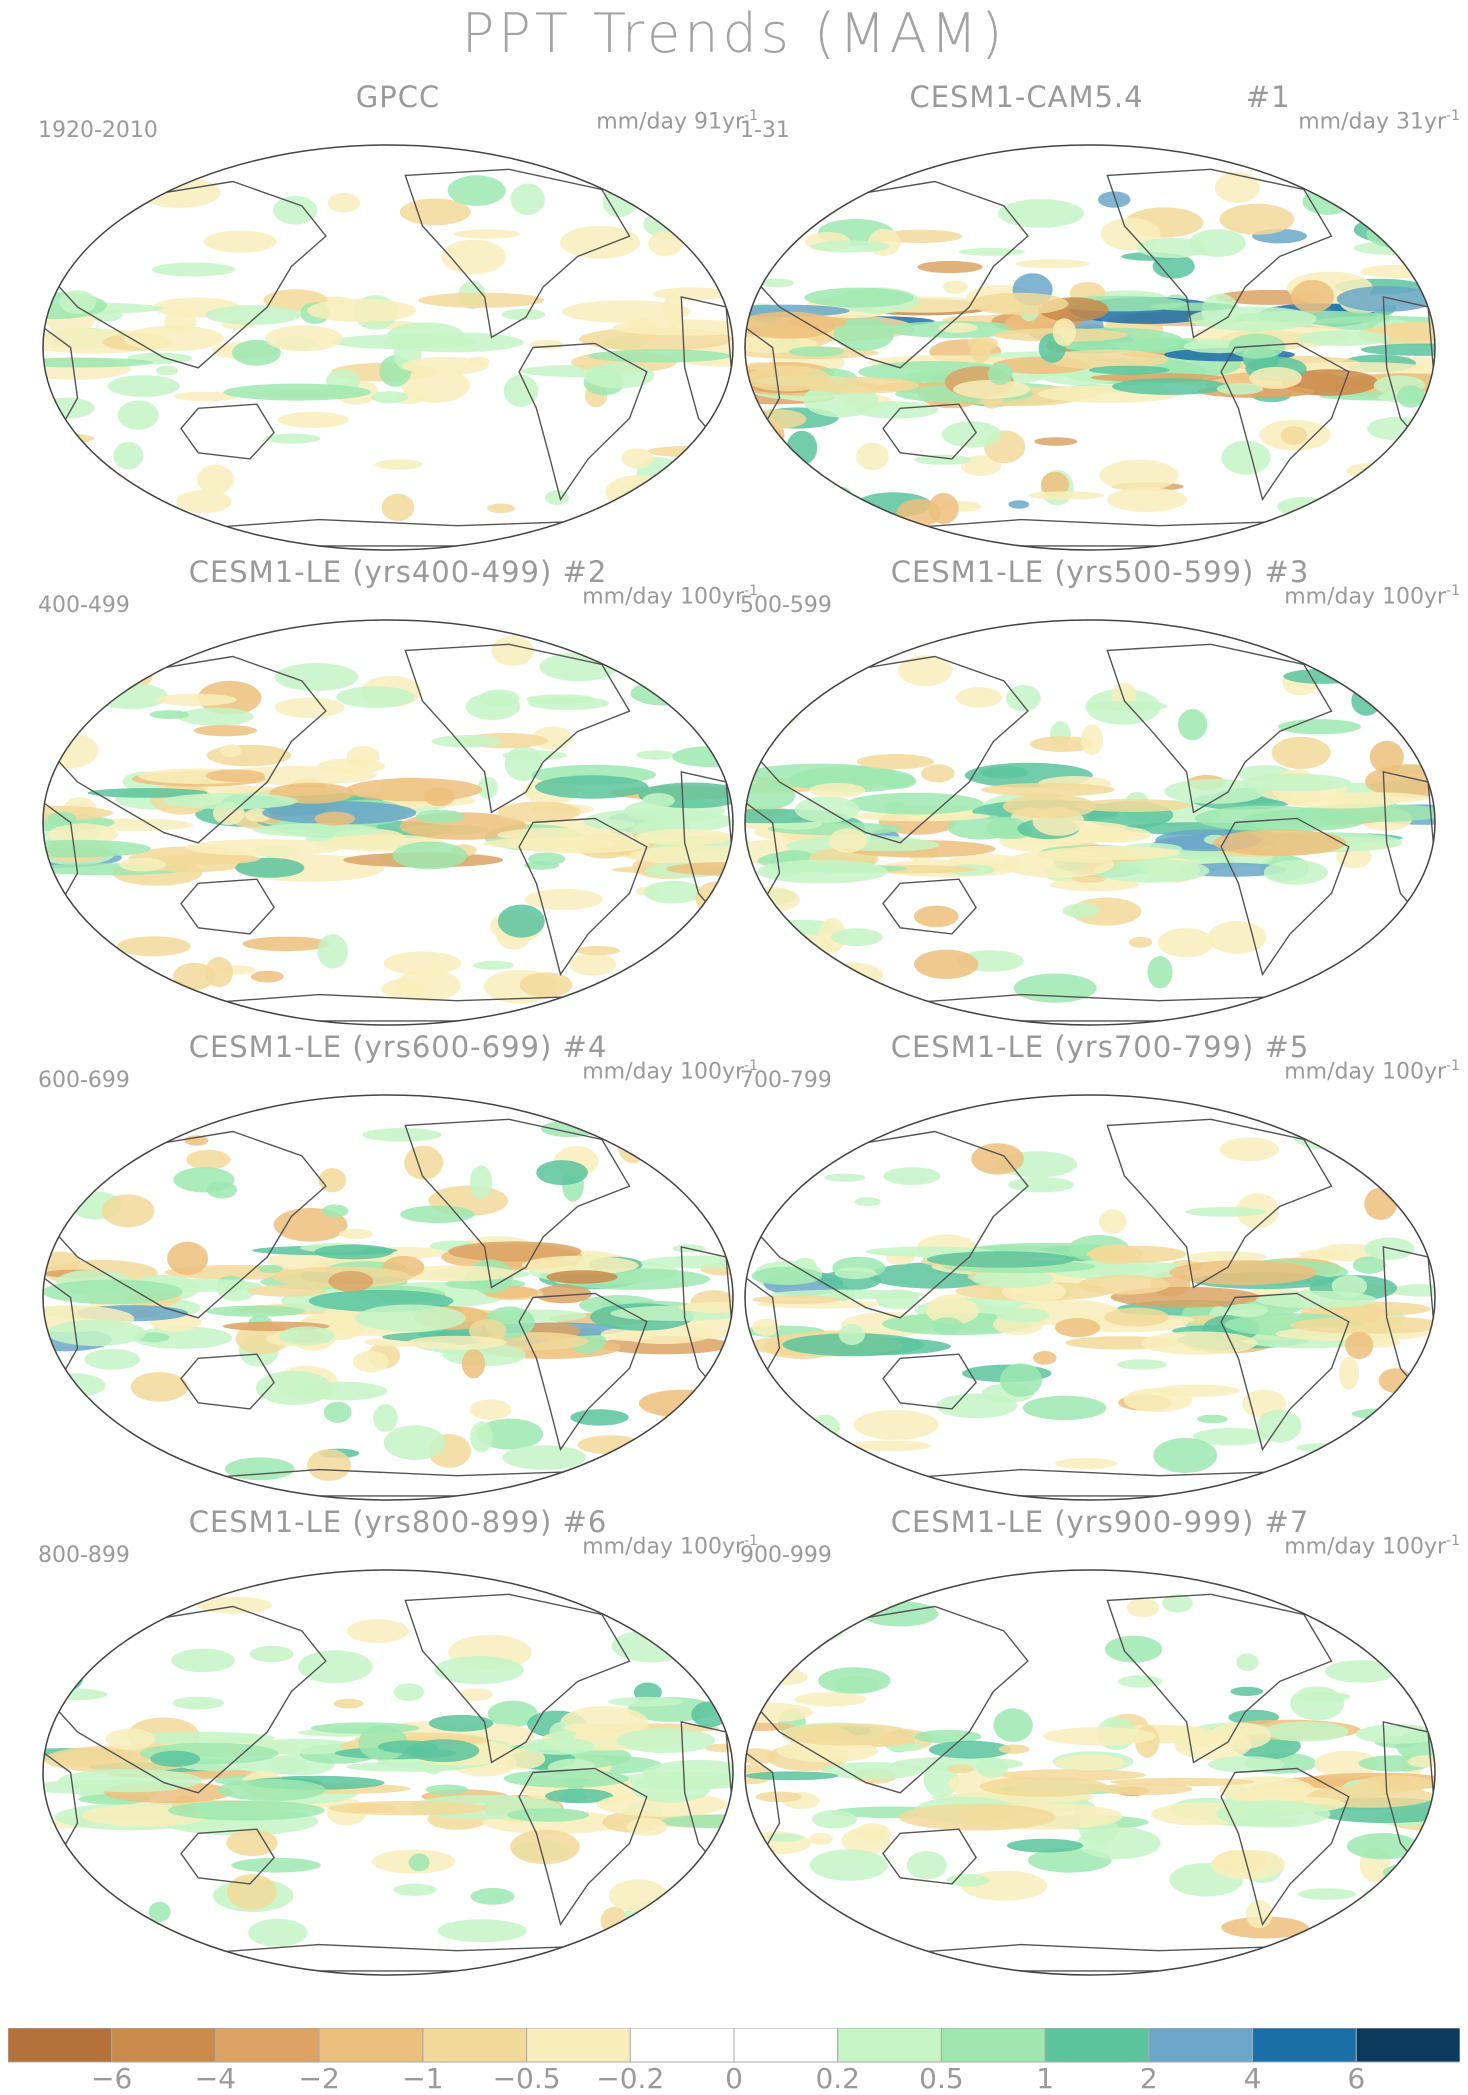  What do you see at coordinates (526, 2078) in the screenshot?
I see `colorbar-label: −0.5` at bounding box center [526, 2078].